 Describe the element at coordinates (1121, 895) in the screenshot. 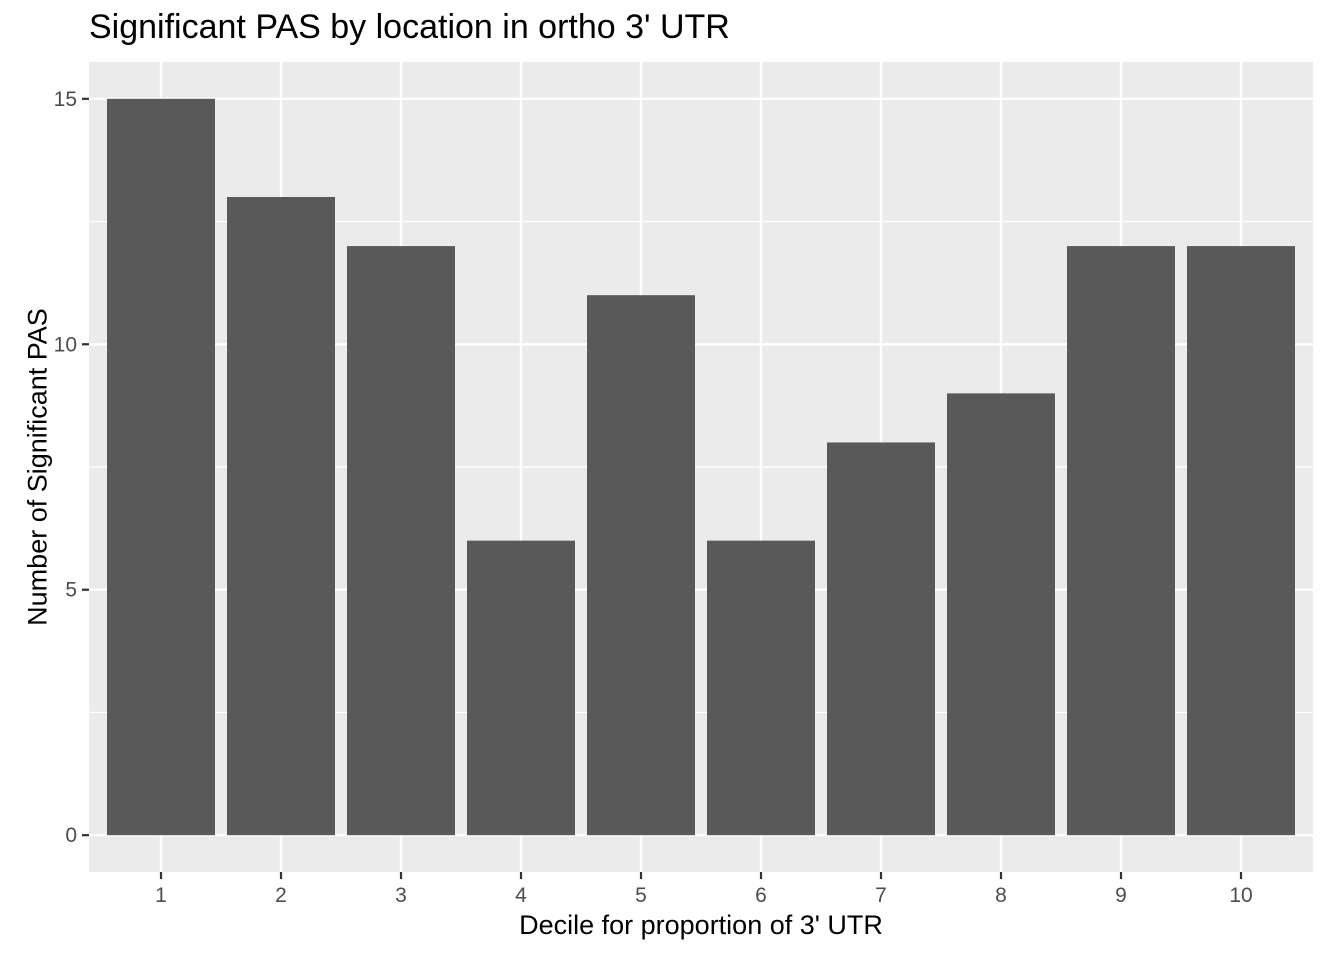

I see `x-tick-label: 9` at that location.